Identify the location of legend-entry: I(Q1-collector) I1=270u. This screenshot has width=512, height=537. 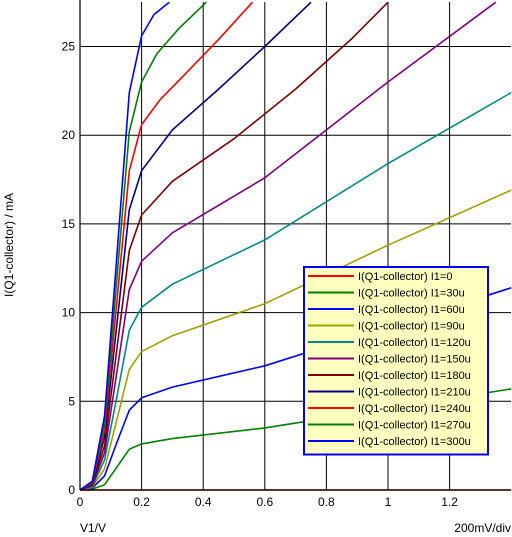
(414, 426).